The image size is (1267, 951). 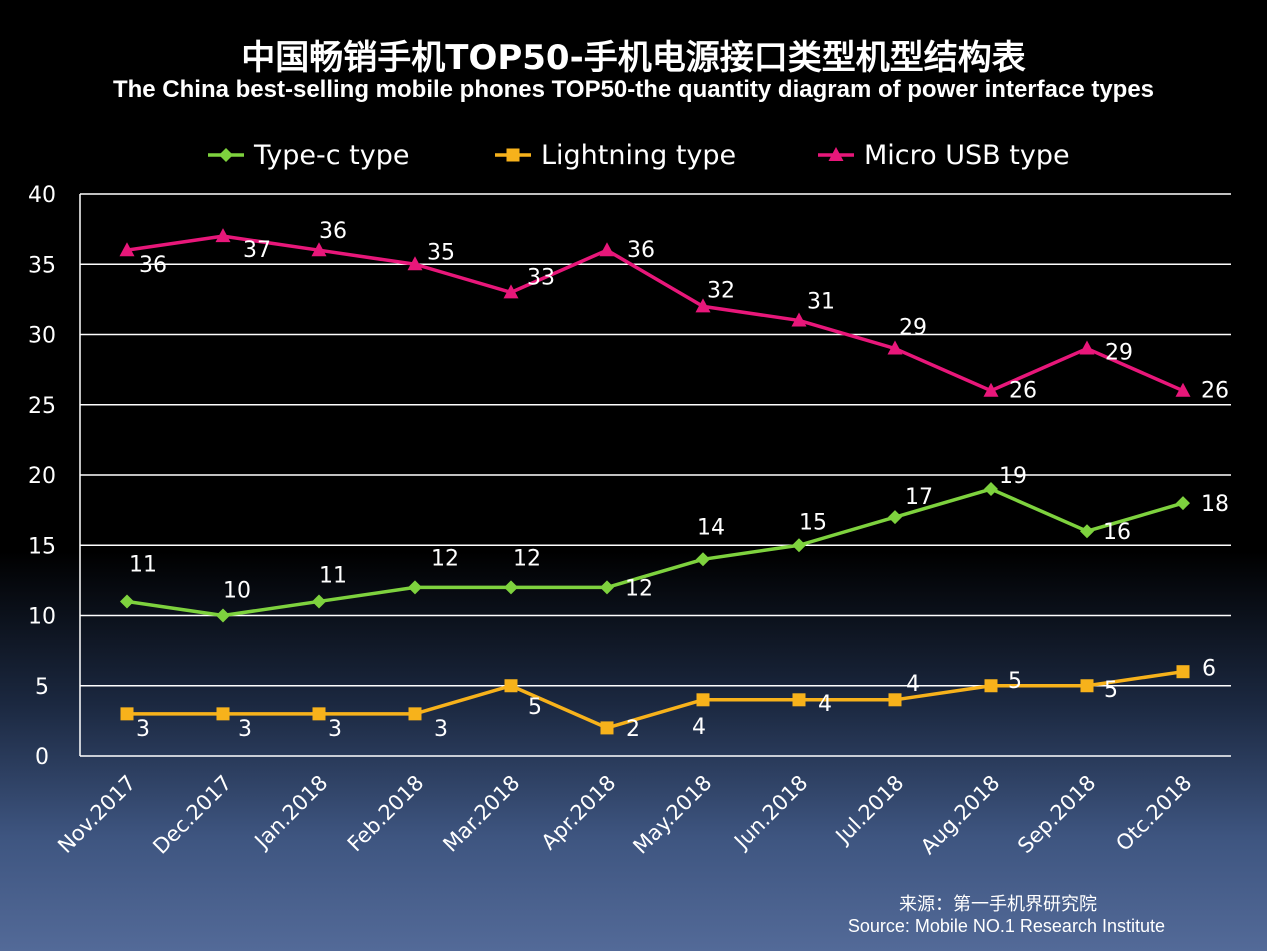 What do you see at coordinates (821, 301) in the screenshot?
I see `data-label: 31` at bounding box center [821, 301].